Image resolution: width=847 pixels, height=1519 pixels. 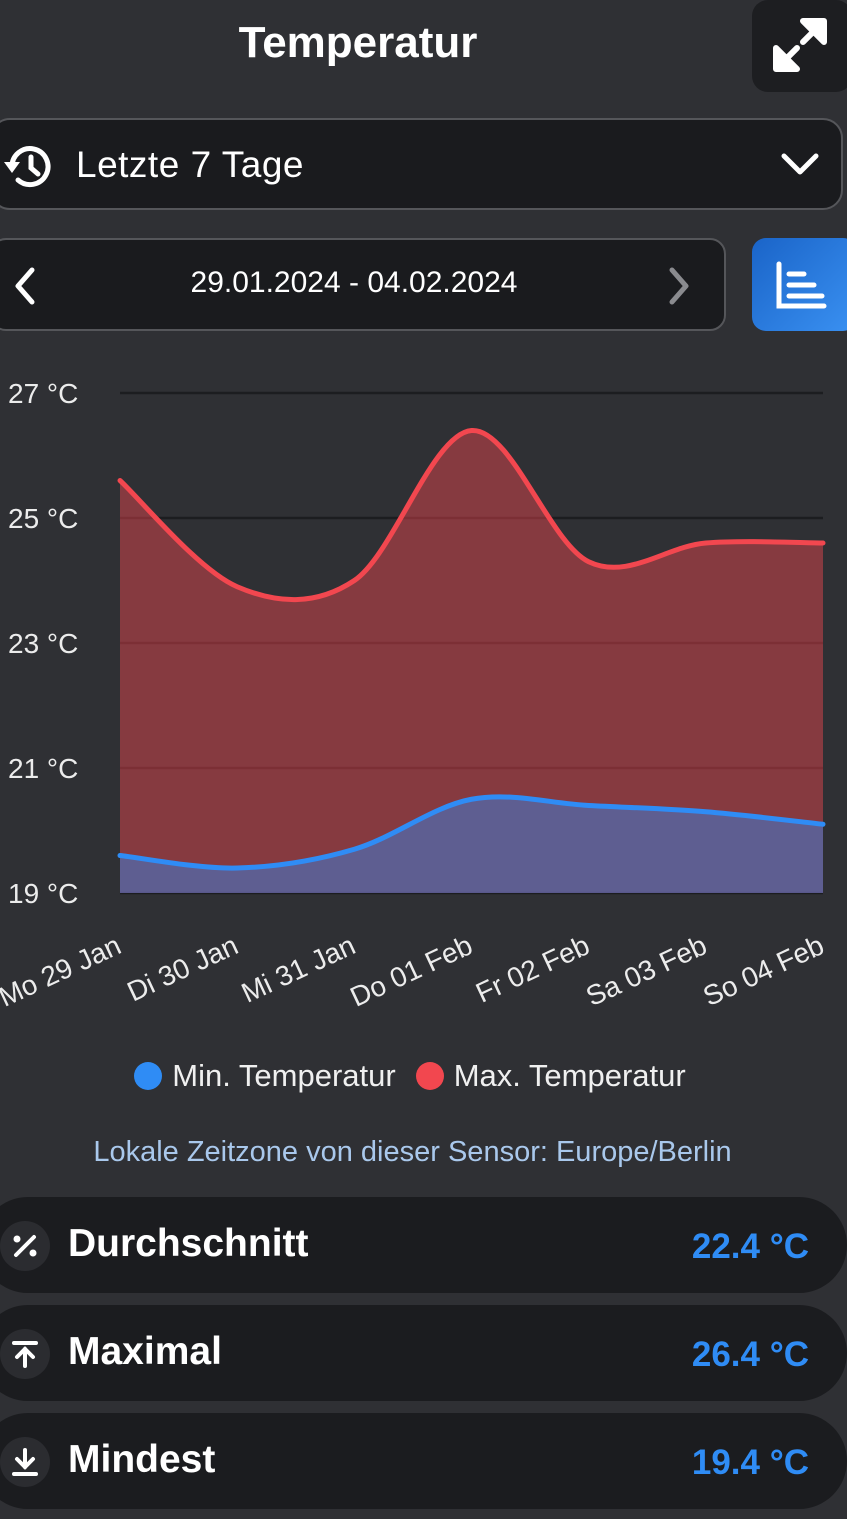 What do you see at coordinates (646, 970) in the screenshot?
I see `x-tick-label: Sa 03 Feb` at bounding box center [646, 970].